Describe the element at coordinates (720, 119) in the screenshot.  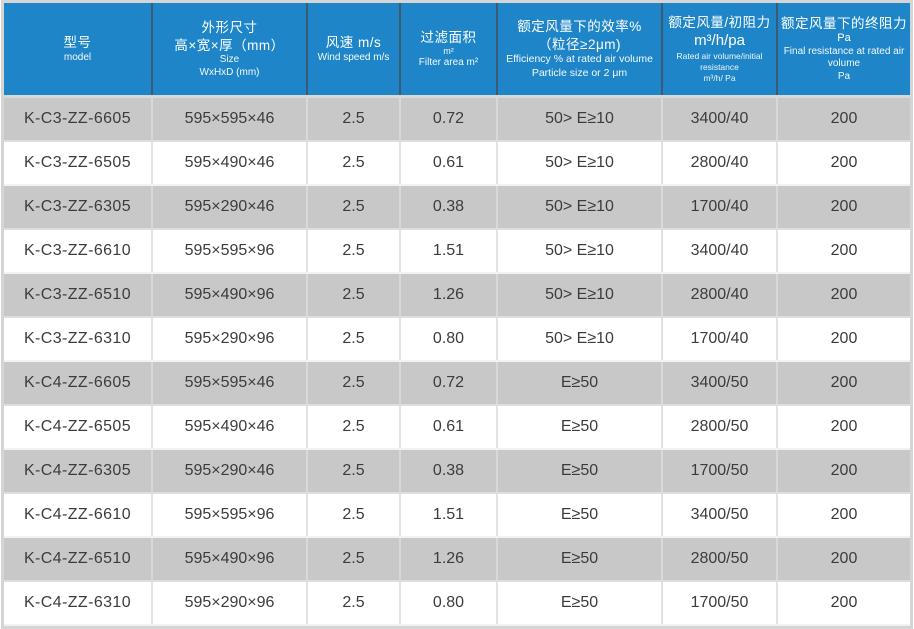
I see `cell-rated-volume: 3400/40` at that location.